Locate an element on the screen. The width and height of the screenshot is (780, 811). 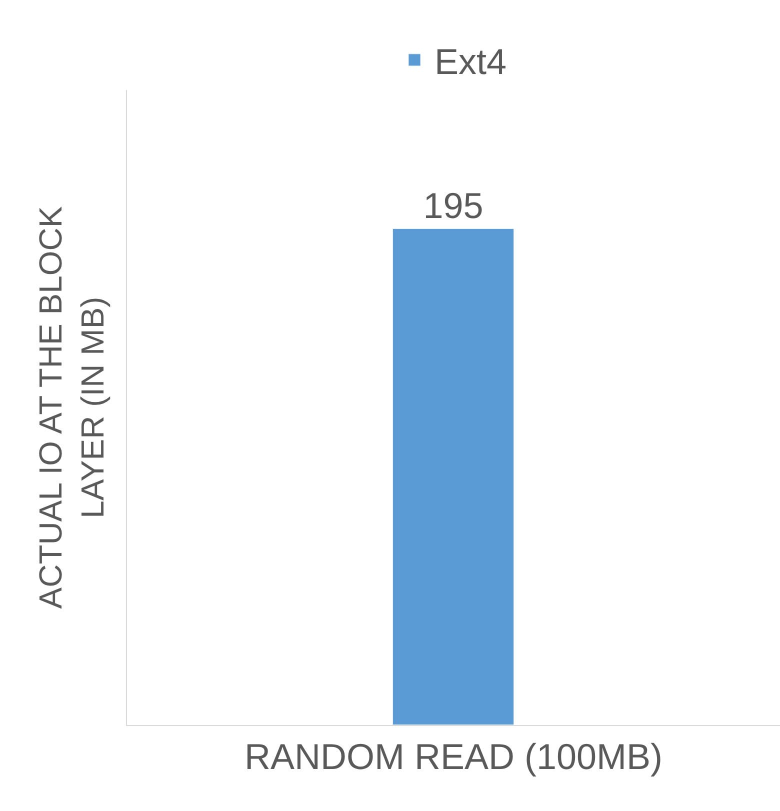
data-label: 195 is located at coordinates (453, 205).